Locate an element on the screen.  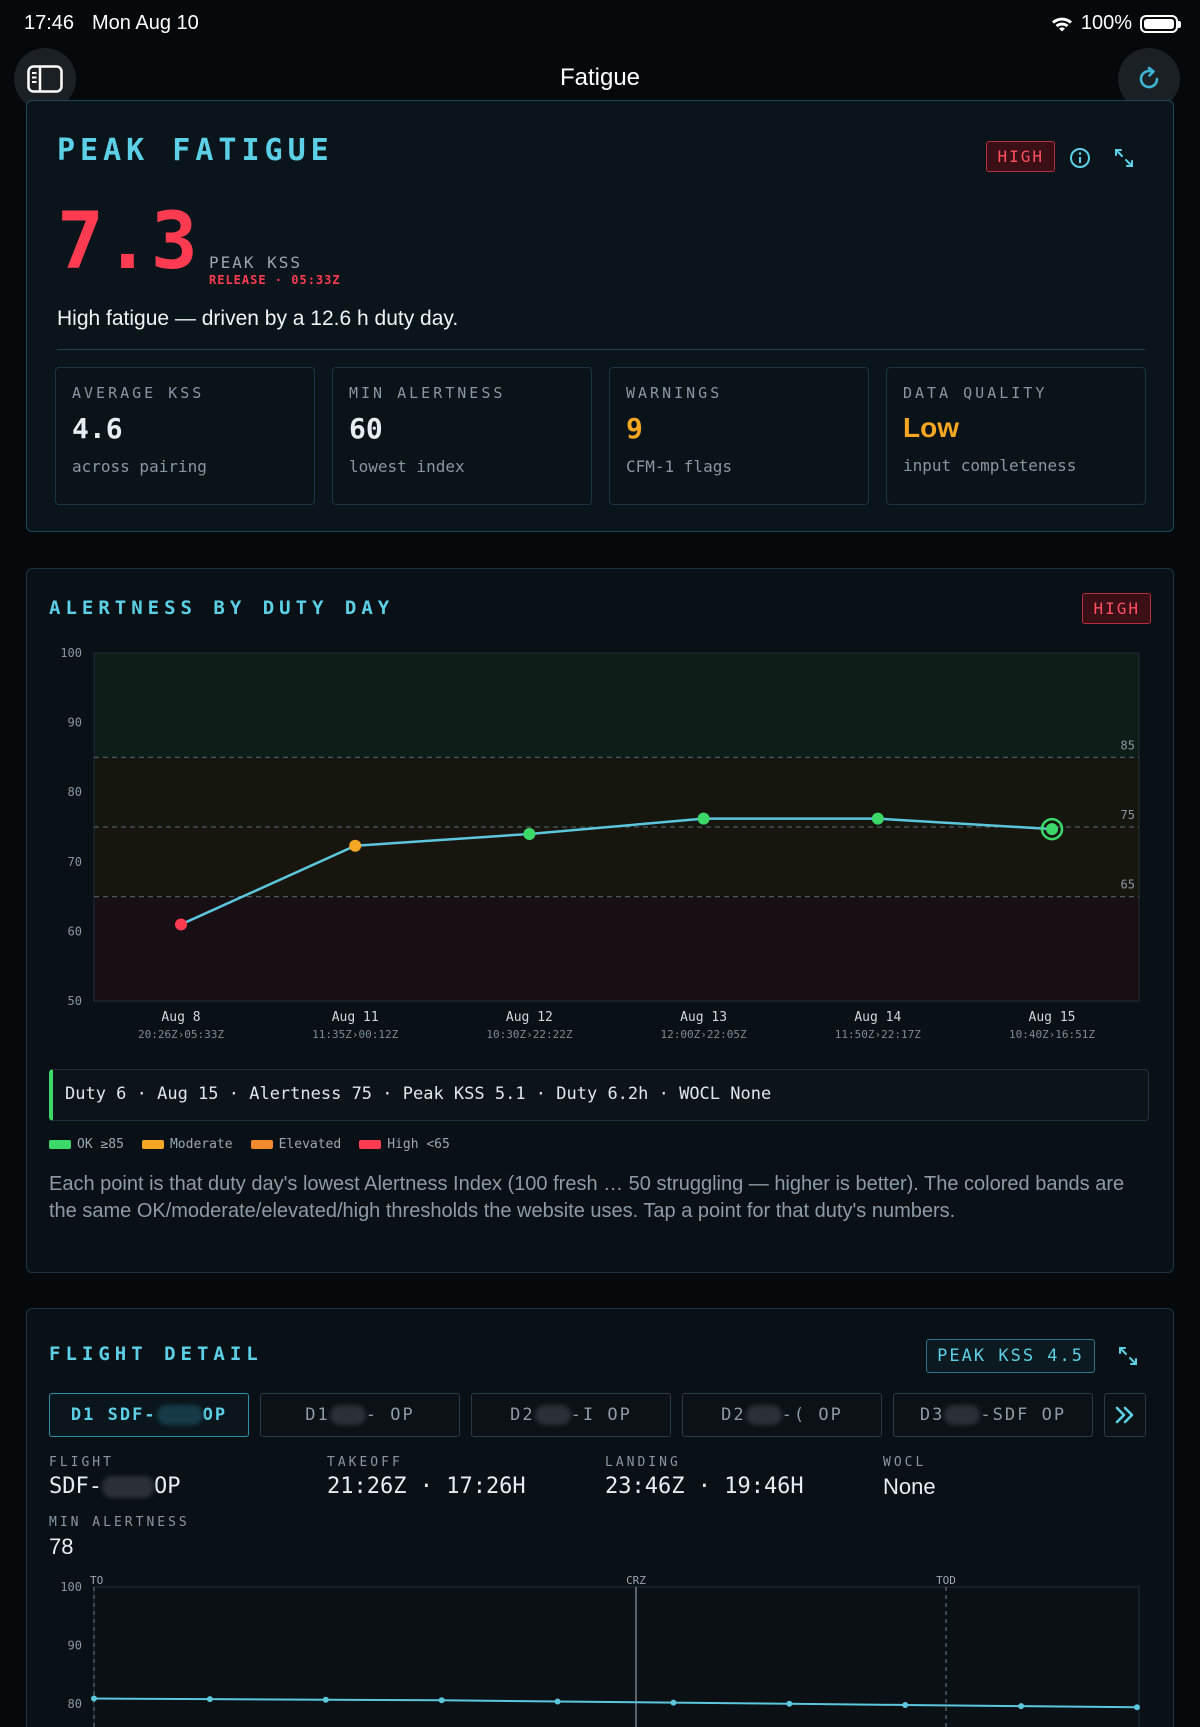
y-tick-label: 90 is located at coordinates (75, 1645).